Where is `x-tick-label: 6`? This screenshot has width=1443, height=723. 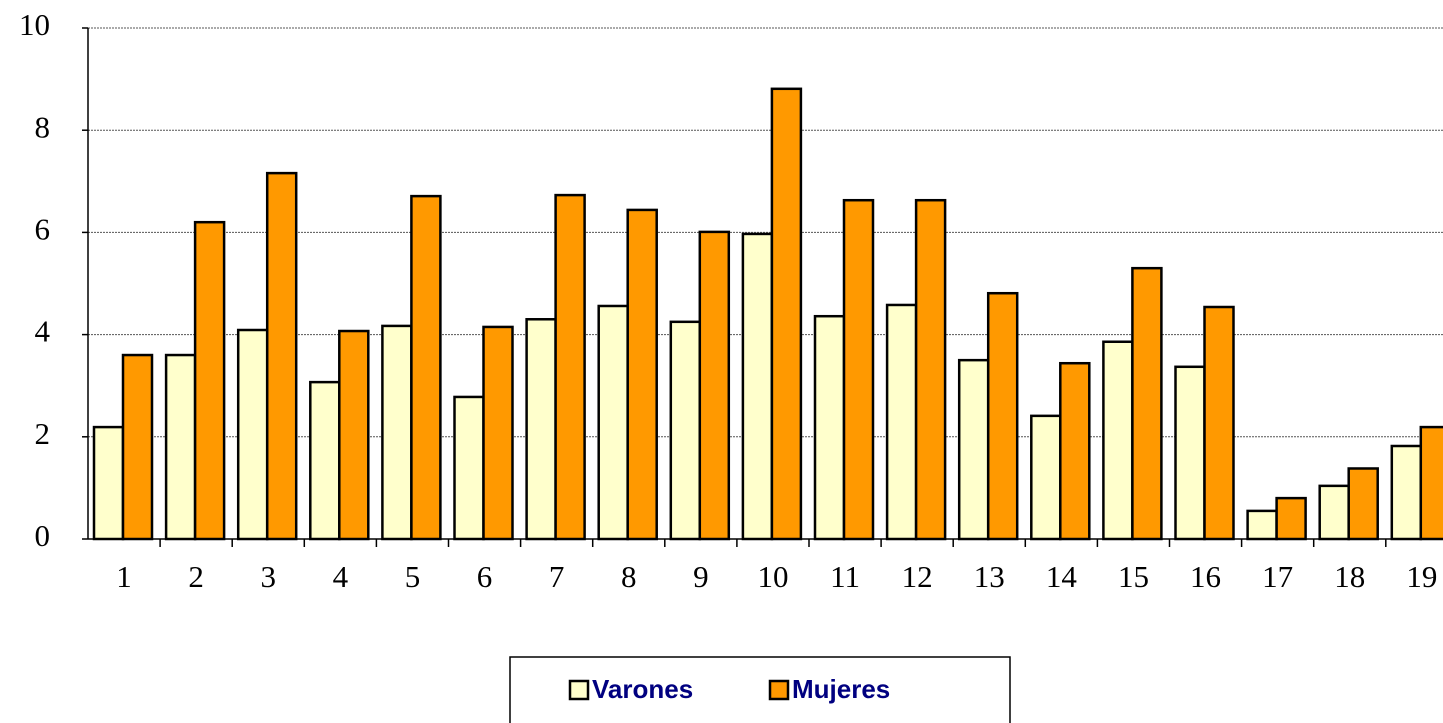
x-tick-label: 6 is located at coordinates (485, 576).